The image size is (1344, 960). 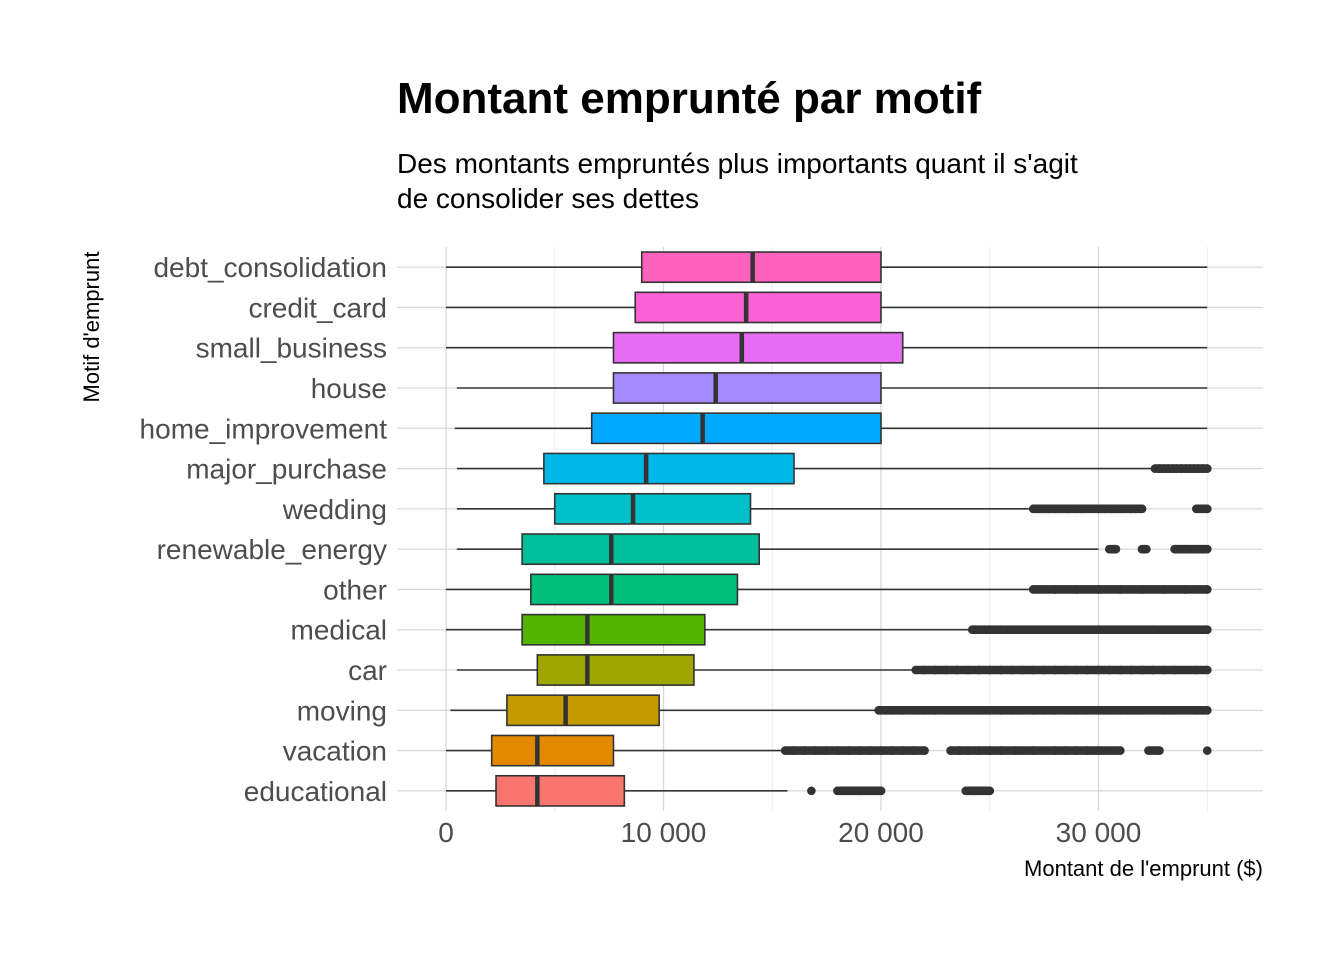 What do you see at coordinates (286, 469) in the screenshot?
I see `y-tick-label: major_purchase` at bounding box center [286, 469].